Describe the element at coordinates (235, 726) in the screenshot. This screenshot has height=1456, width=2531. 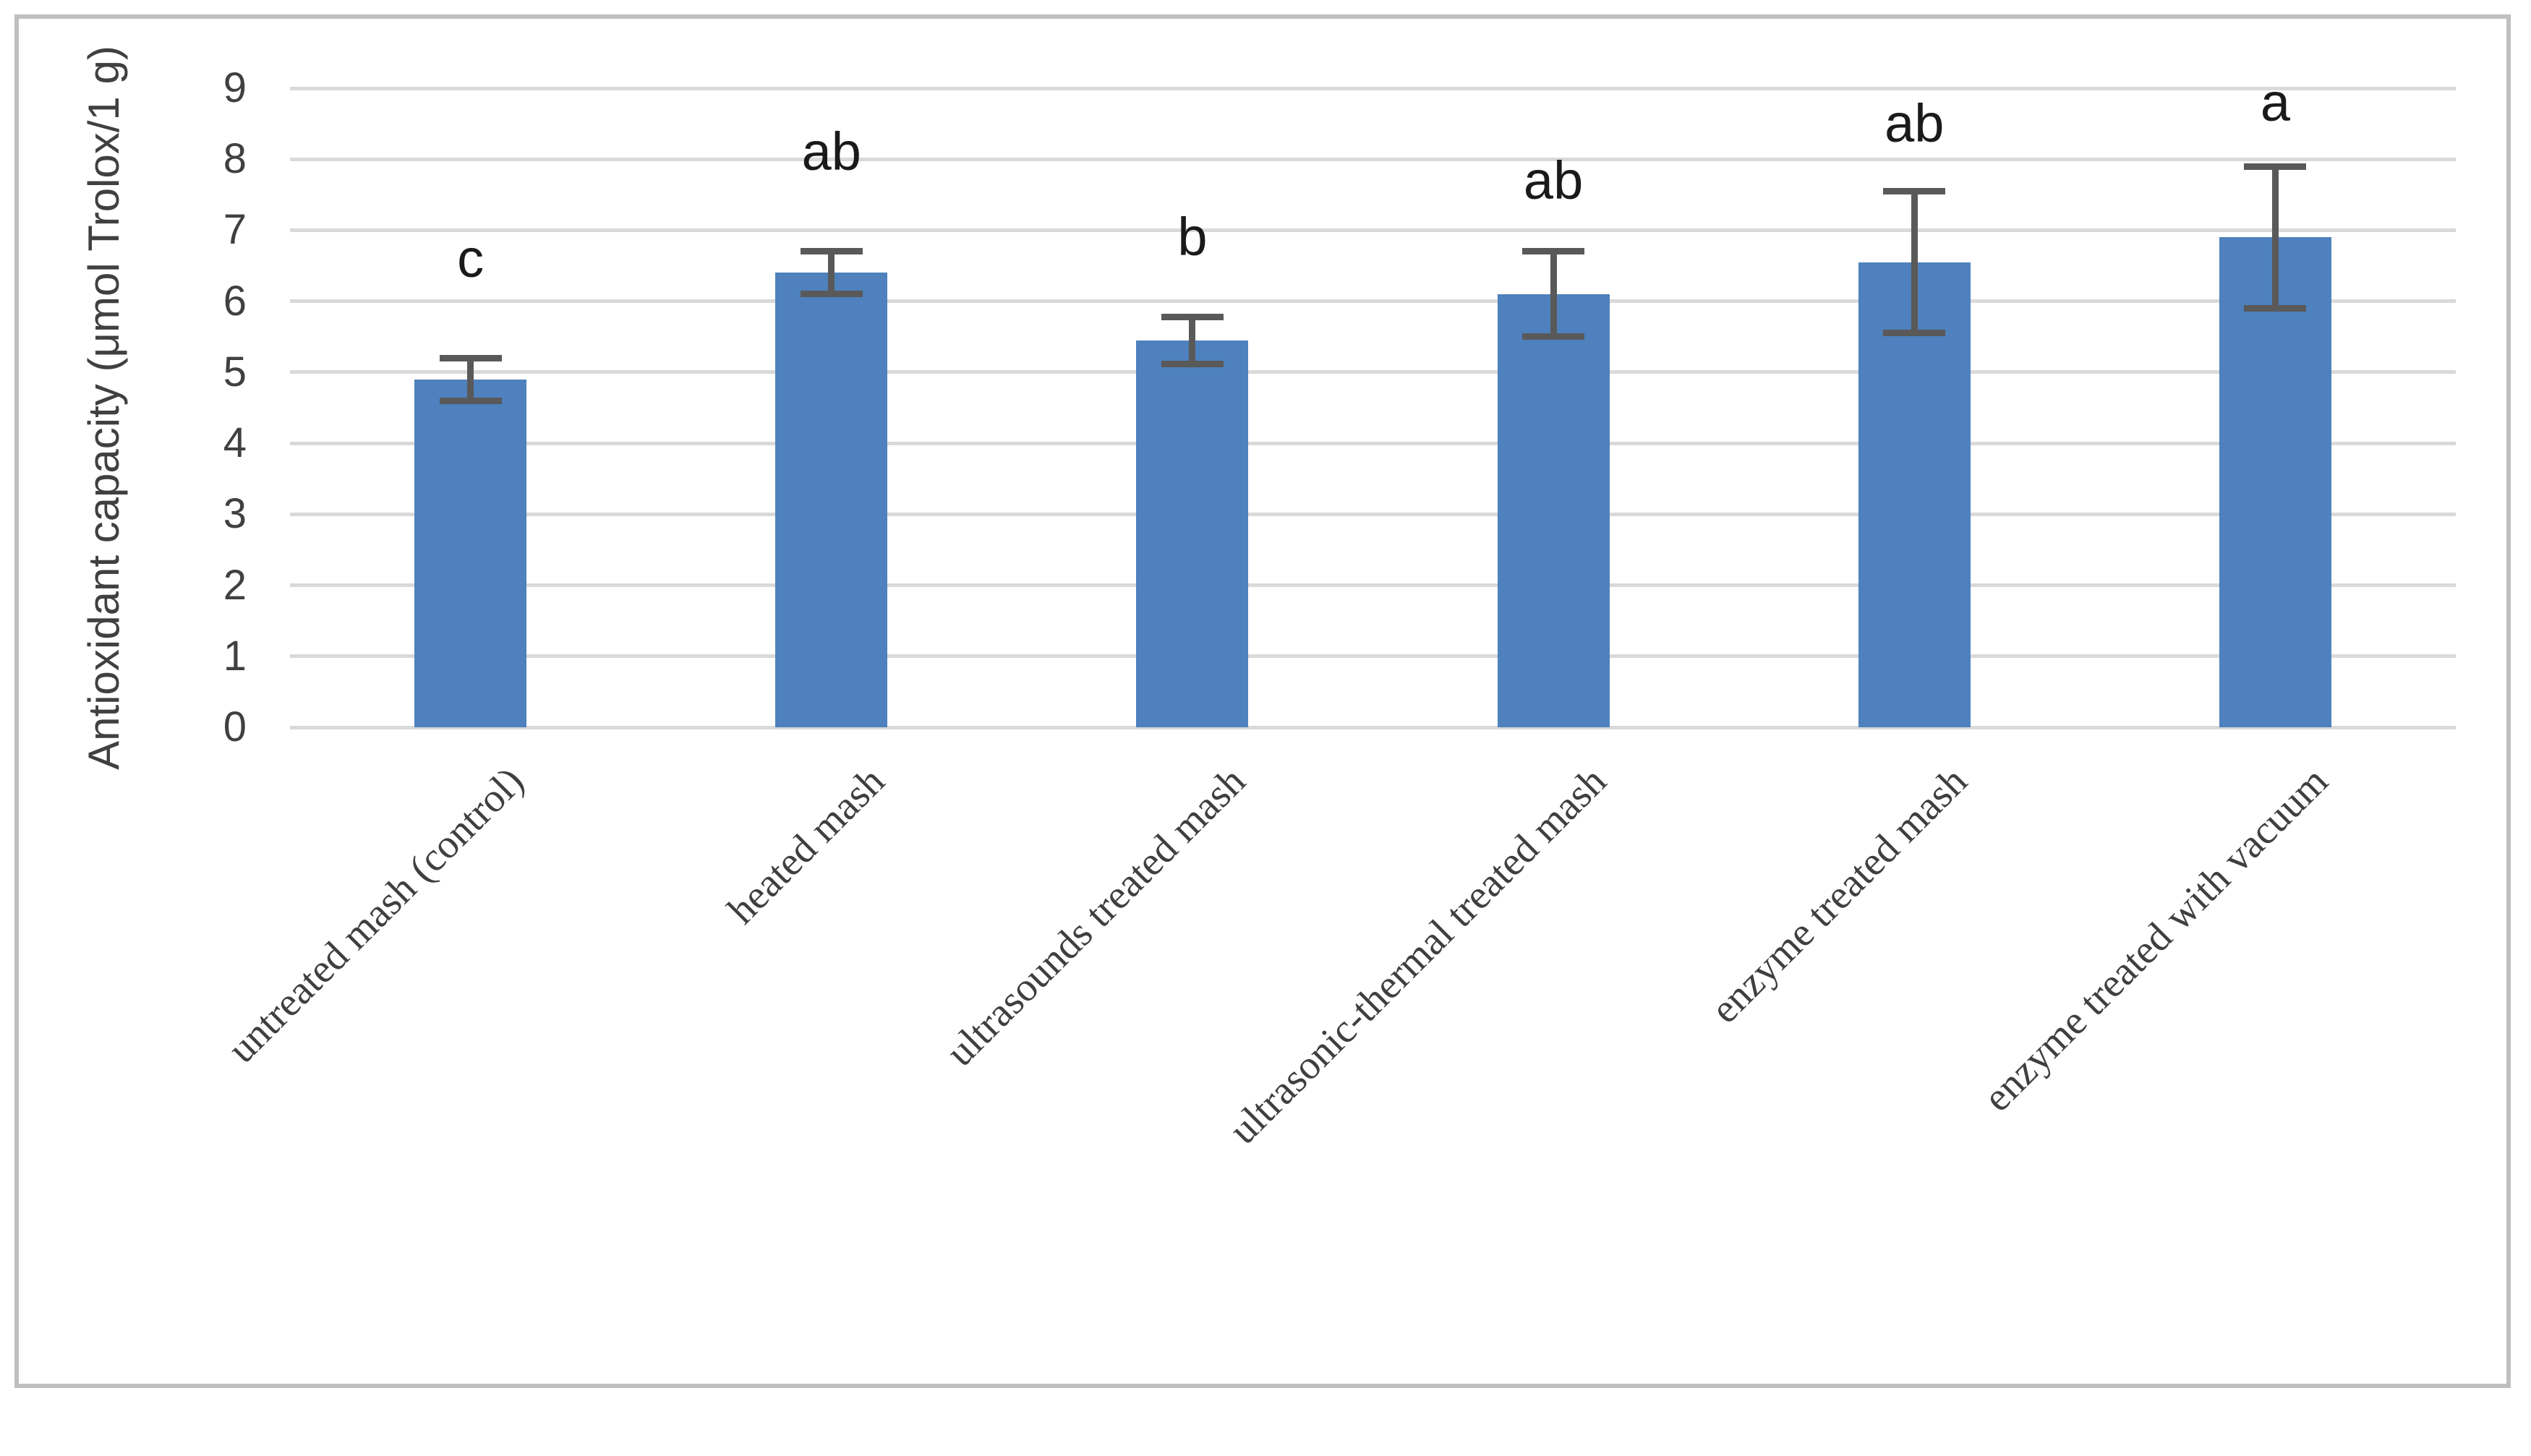
I see `y-tick-label: 0` at that location.